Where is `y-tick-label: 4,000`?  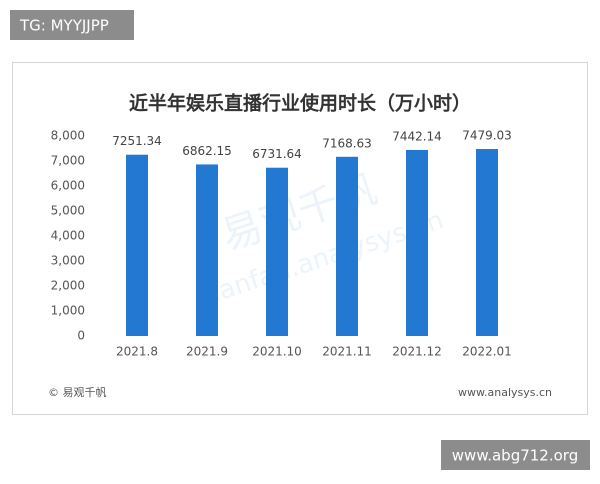 y-tick-label: 4,000 is located at coordinates (68, 236).